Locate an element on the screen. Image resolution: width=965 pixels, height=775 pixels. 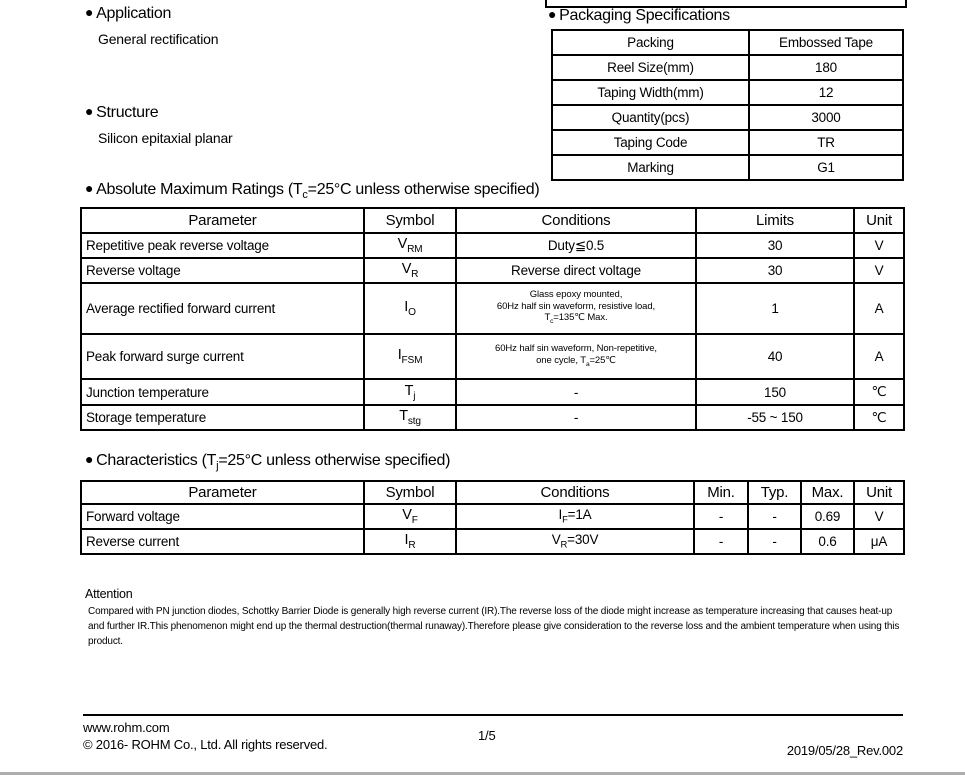
symbol-cell: Tstg is located at coordinates (410, 417).